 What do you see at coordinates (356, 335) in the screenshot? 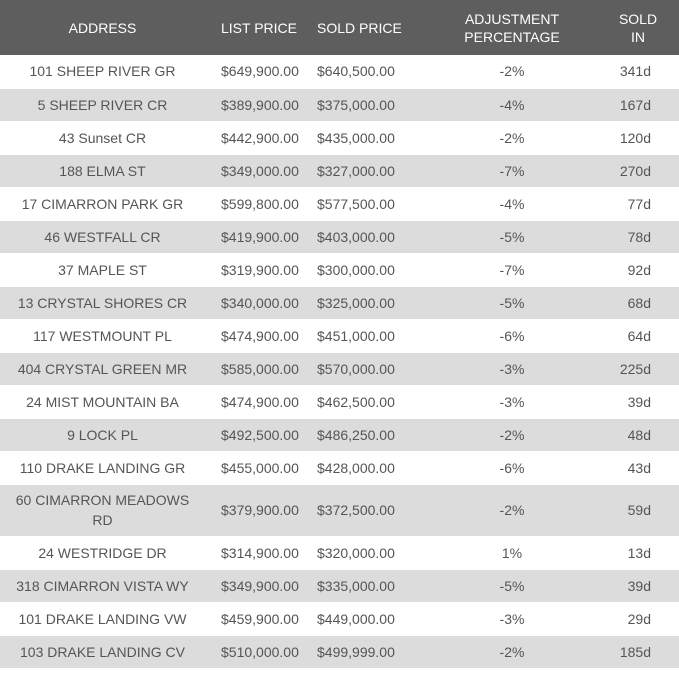
I see `sold-price-cell: $451,000.00` at bounding box center [356, 335].